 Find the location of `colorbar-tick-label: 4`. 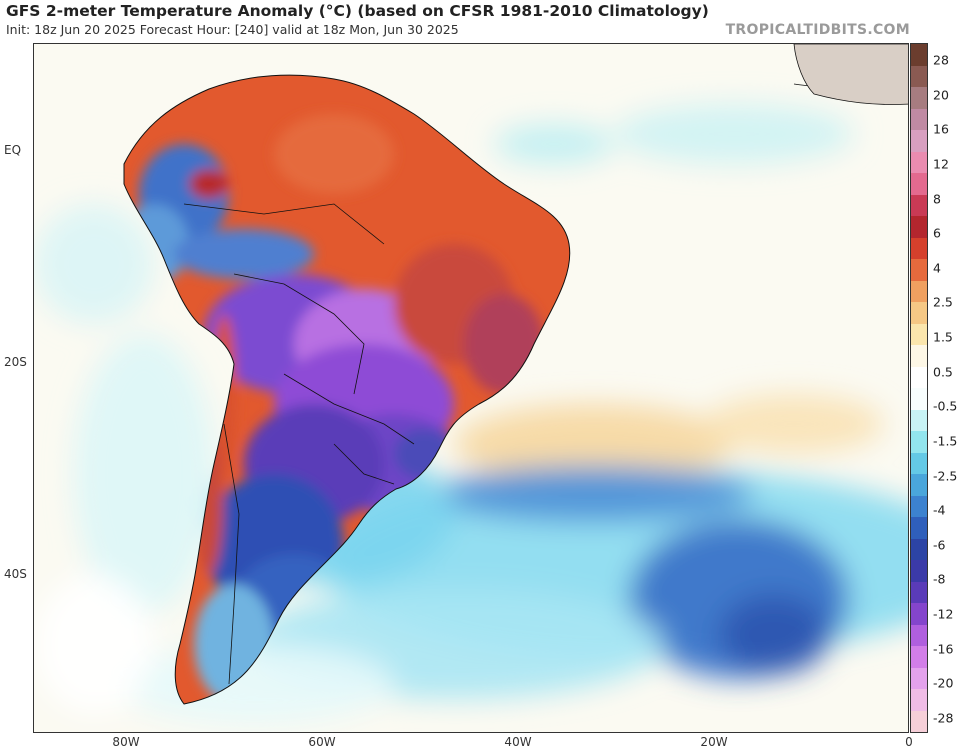

colorbar-tick-label: 4 is located at coordinates (937, 268).